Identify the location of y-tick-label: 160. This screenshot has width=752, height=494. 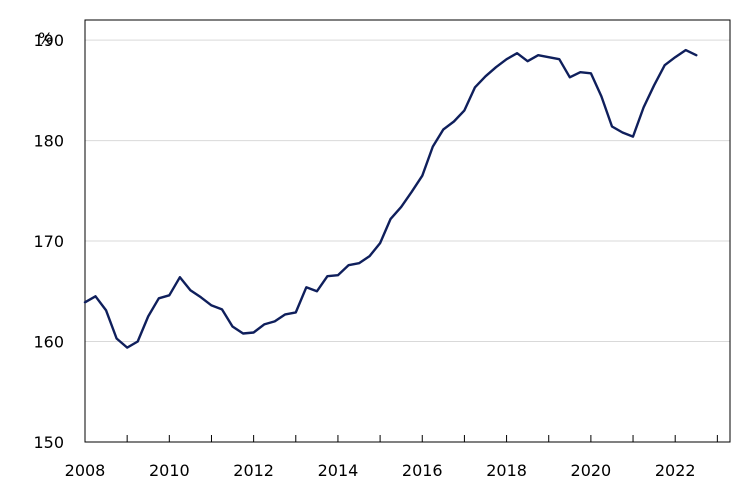
(48, 342).